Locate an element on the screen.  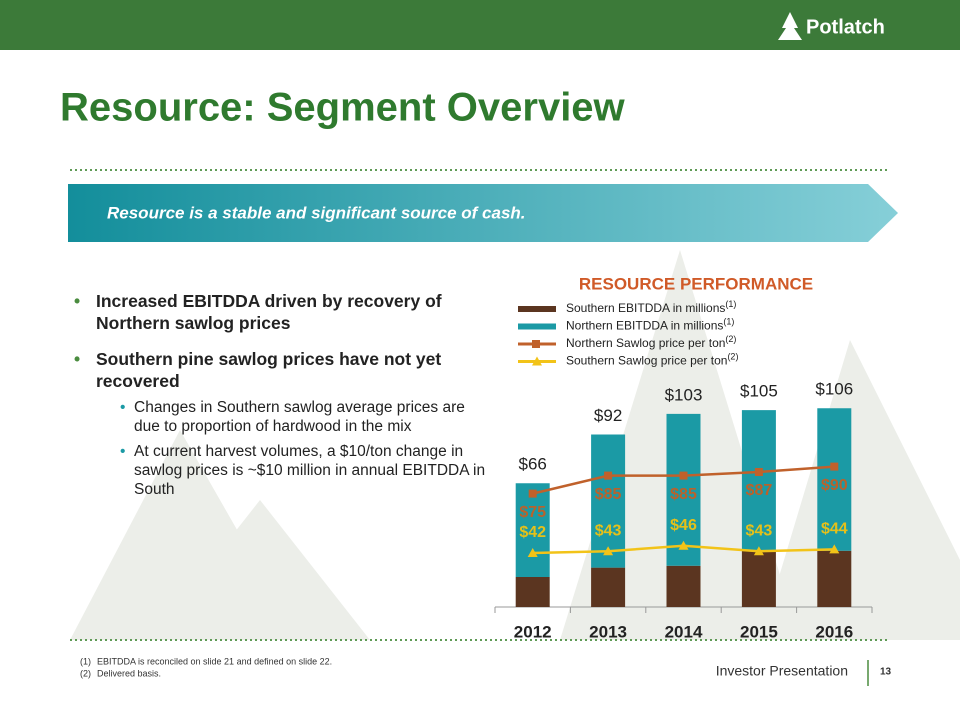
legend-name: Northern Sawlog price per ton is located at coordinates (645, 343).